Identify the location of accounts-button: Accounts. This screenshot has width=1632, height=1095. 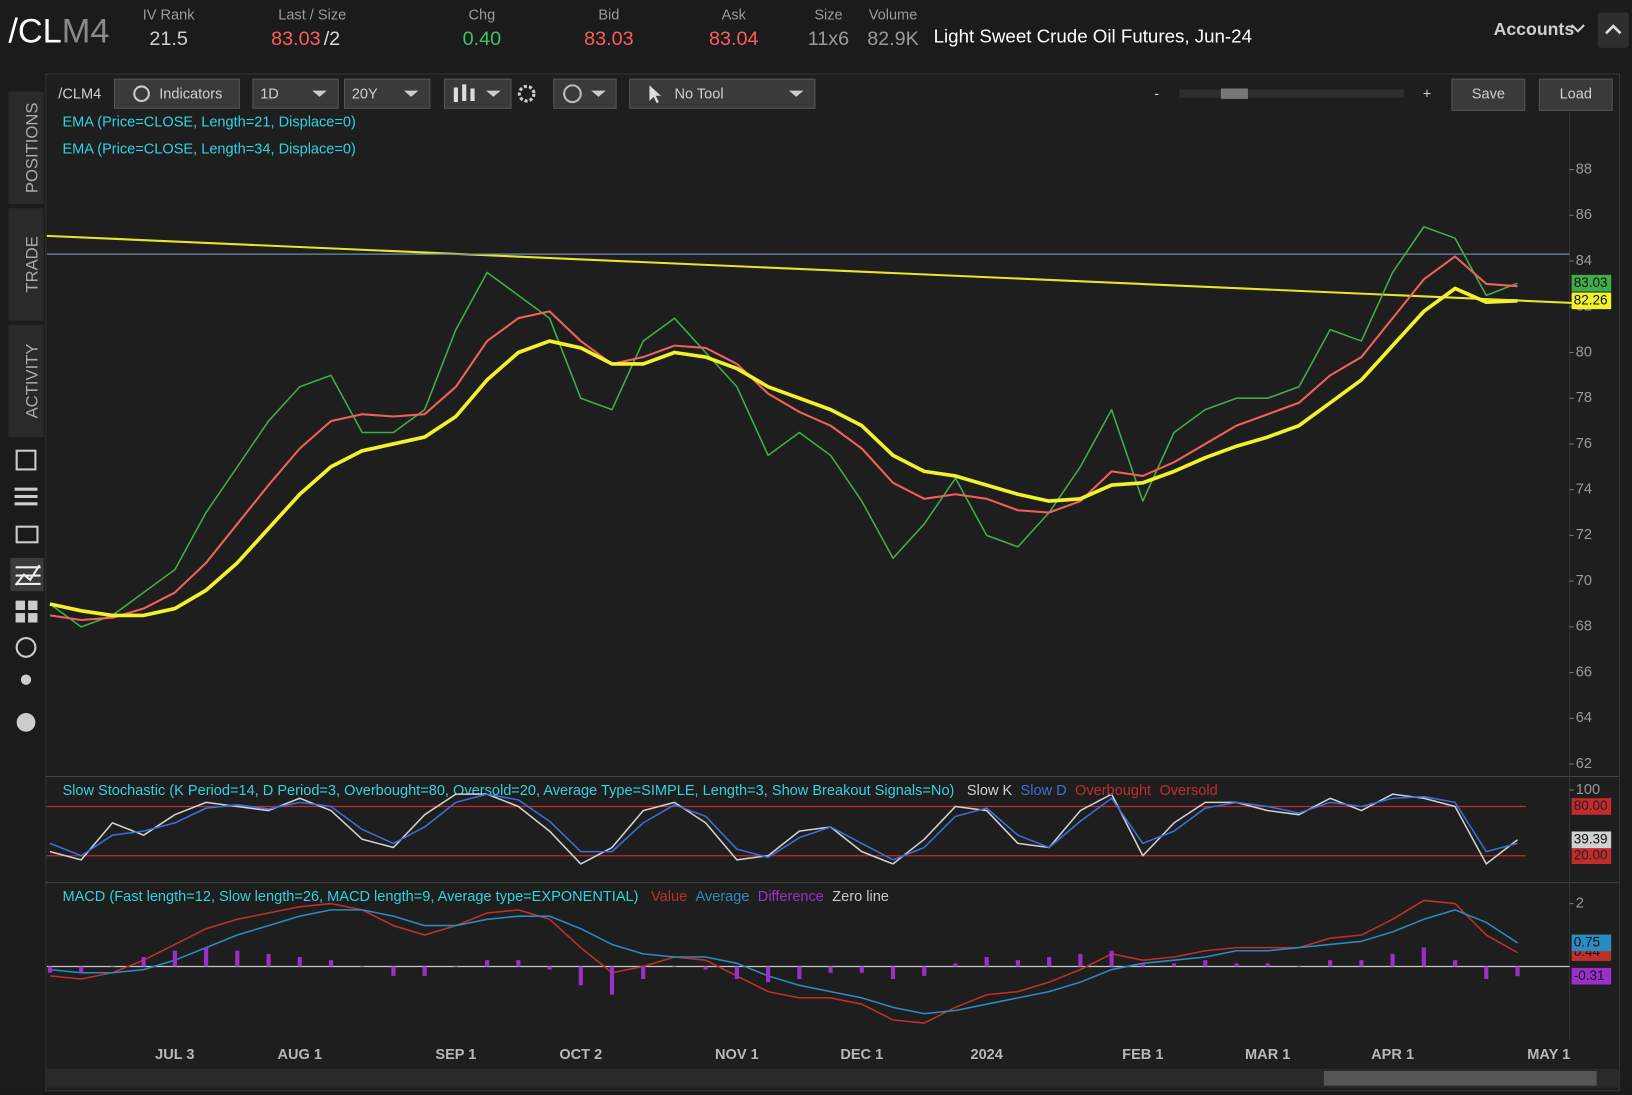
(1534, 29).